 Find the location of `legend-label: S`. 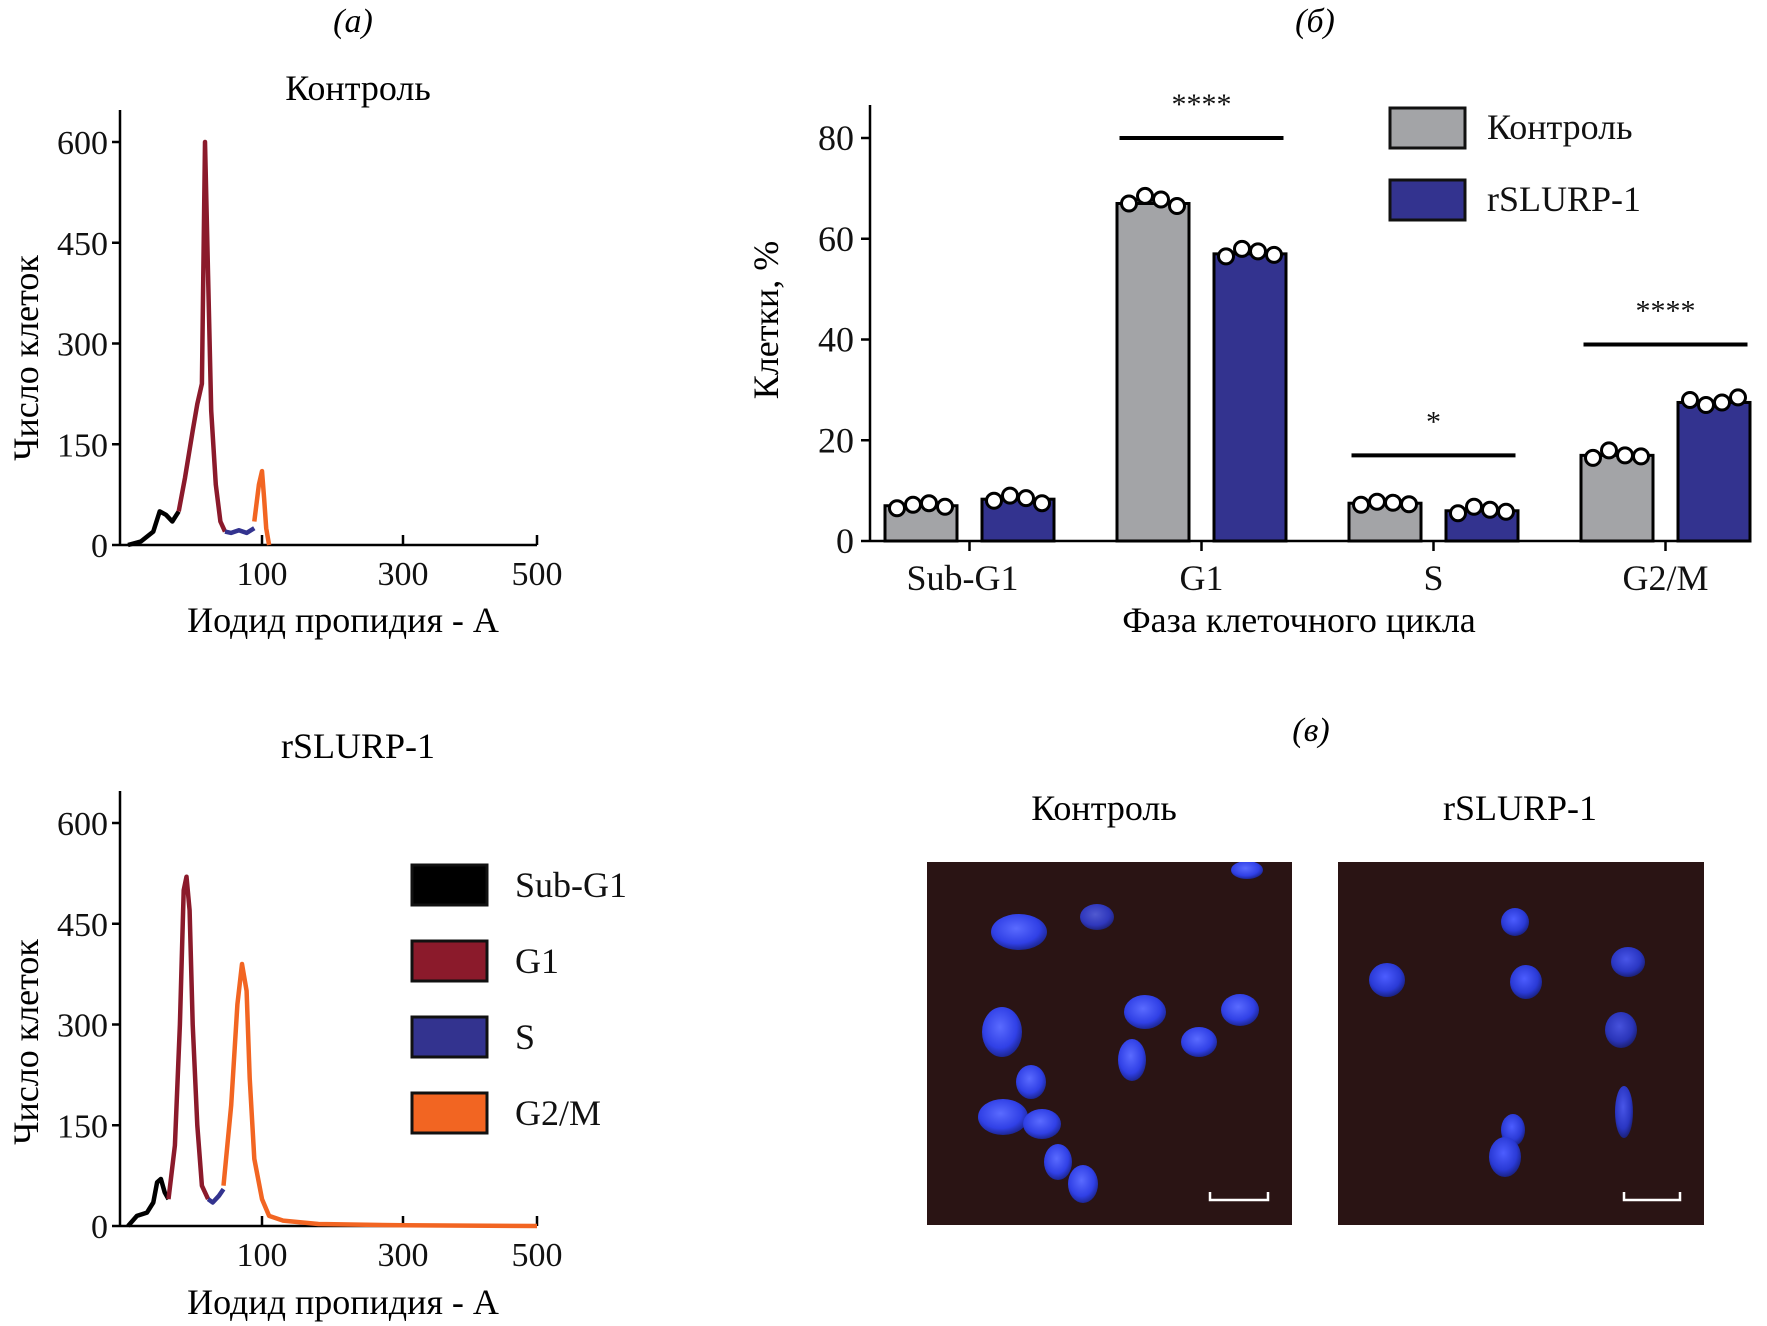

legend-label: S is located at coordinates (525, 1037).